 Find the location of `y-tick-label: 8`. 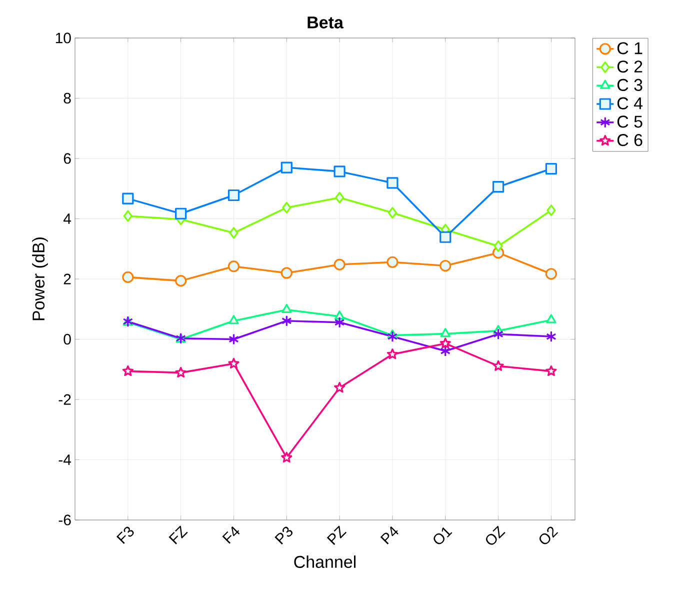

y-tick-label: 8 is located at coordinates (67, 98).